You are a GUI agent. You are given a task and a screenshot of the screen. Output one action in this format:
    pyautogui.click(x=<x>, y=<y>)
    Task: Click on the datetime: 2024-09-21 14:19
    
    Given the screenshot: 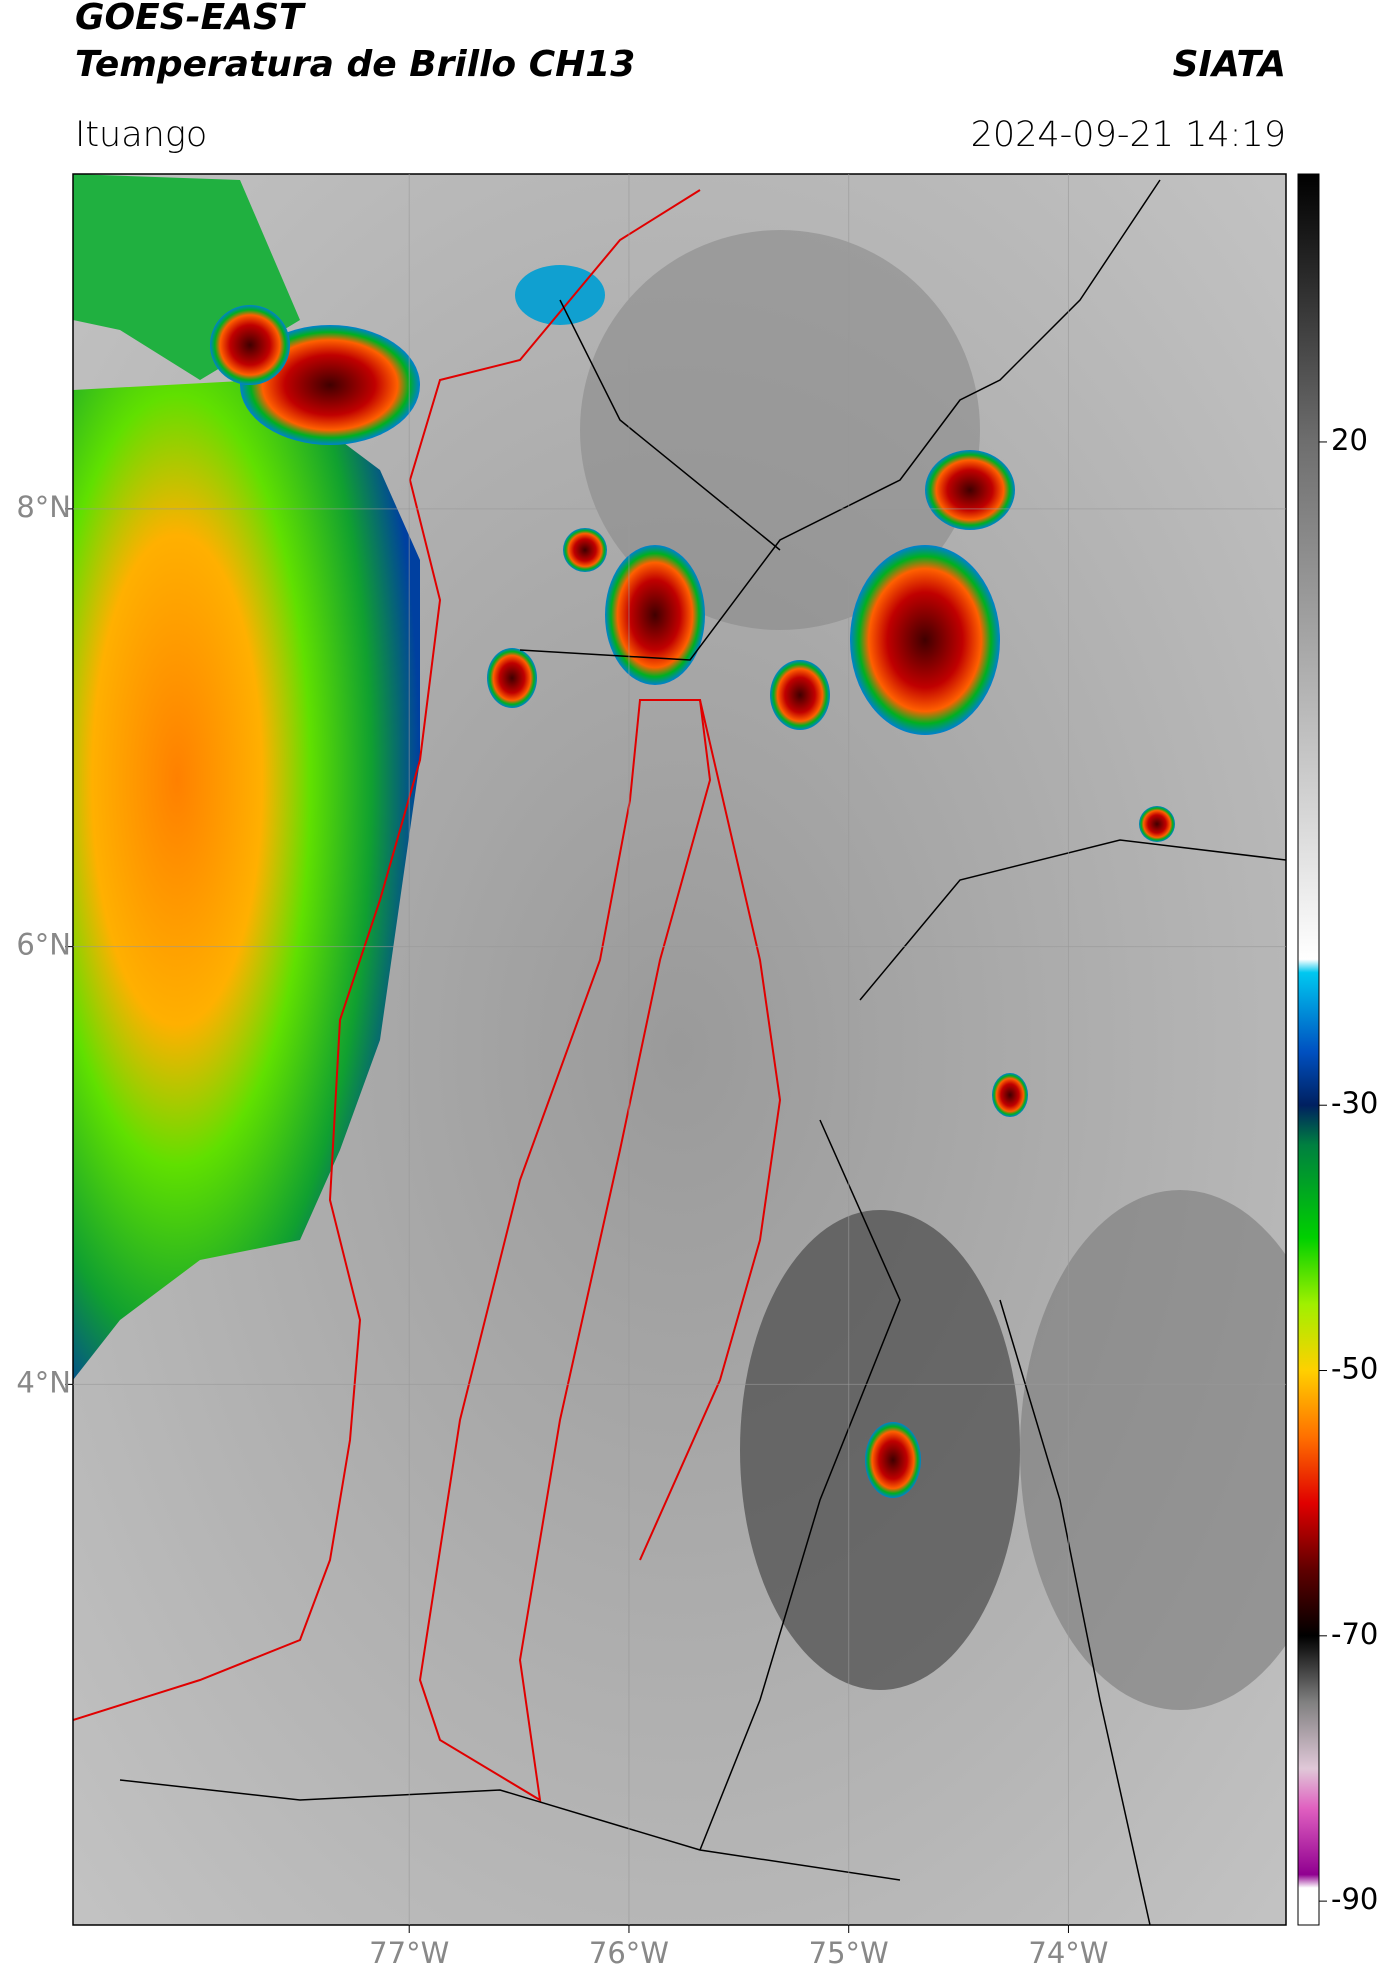 What is the action you would take?
    pyautogui.click(x=1128, y=135)
    